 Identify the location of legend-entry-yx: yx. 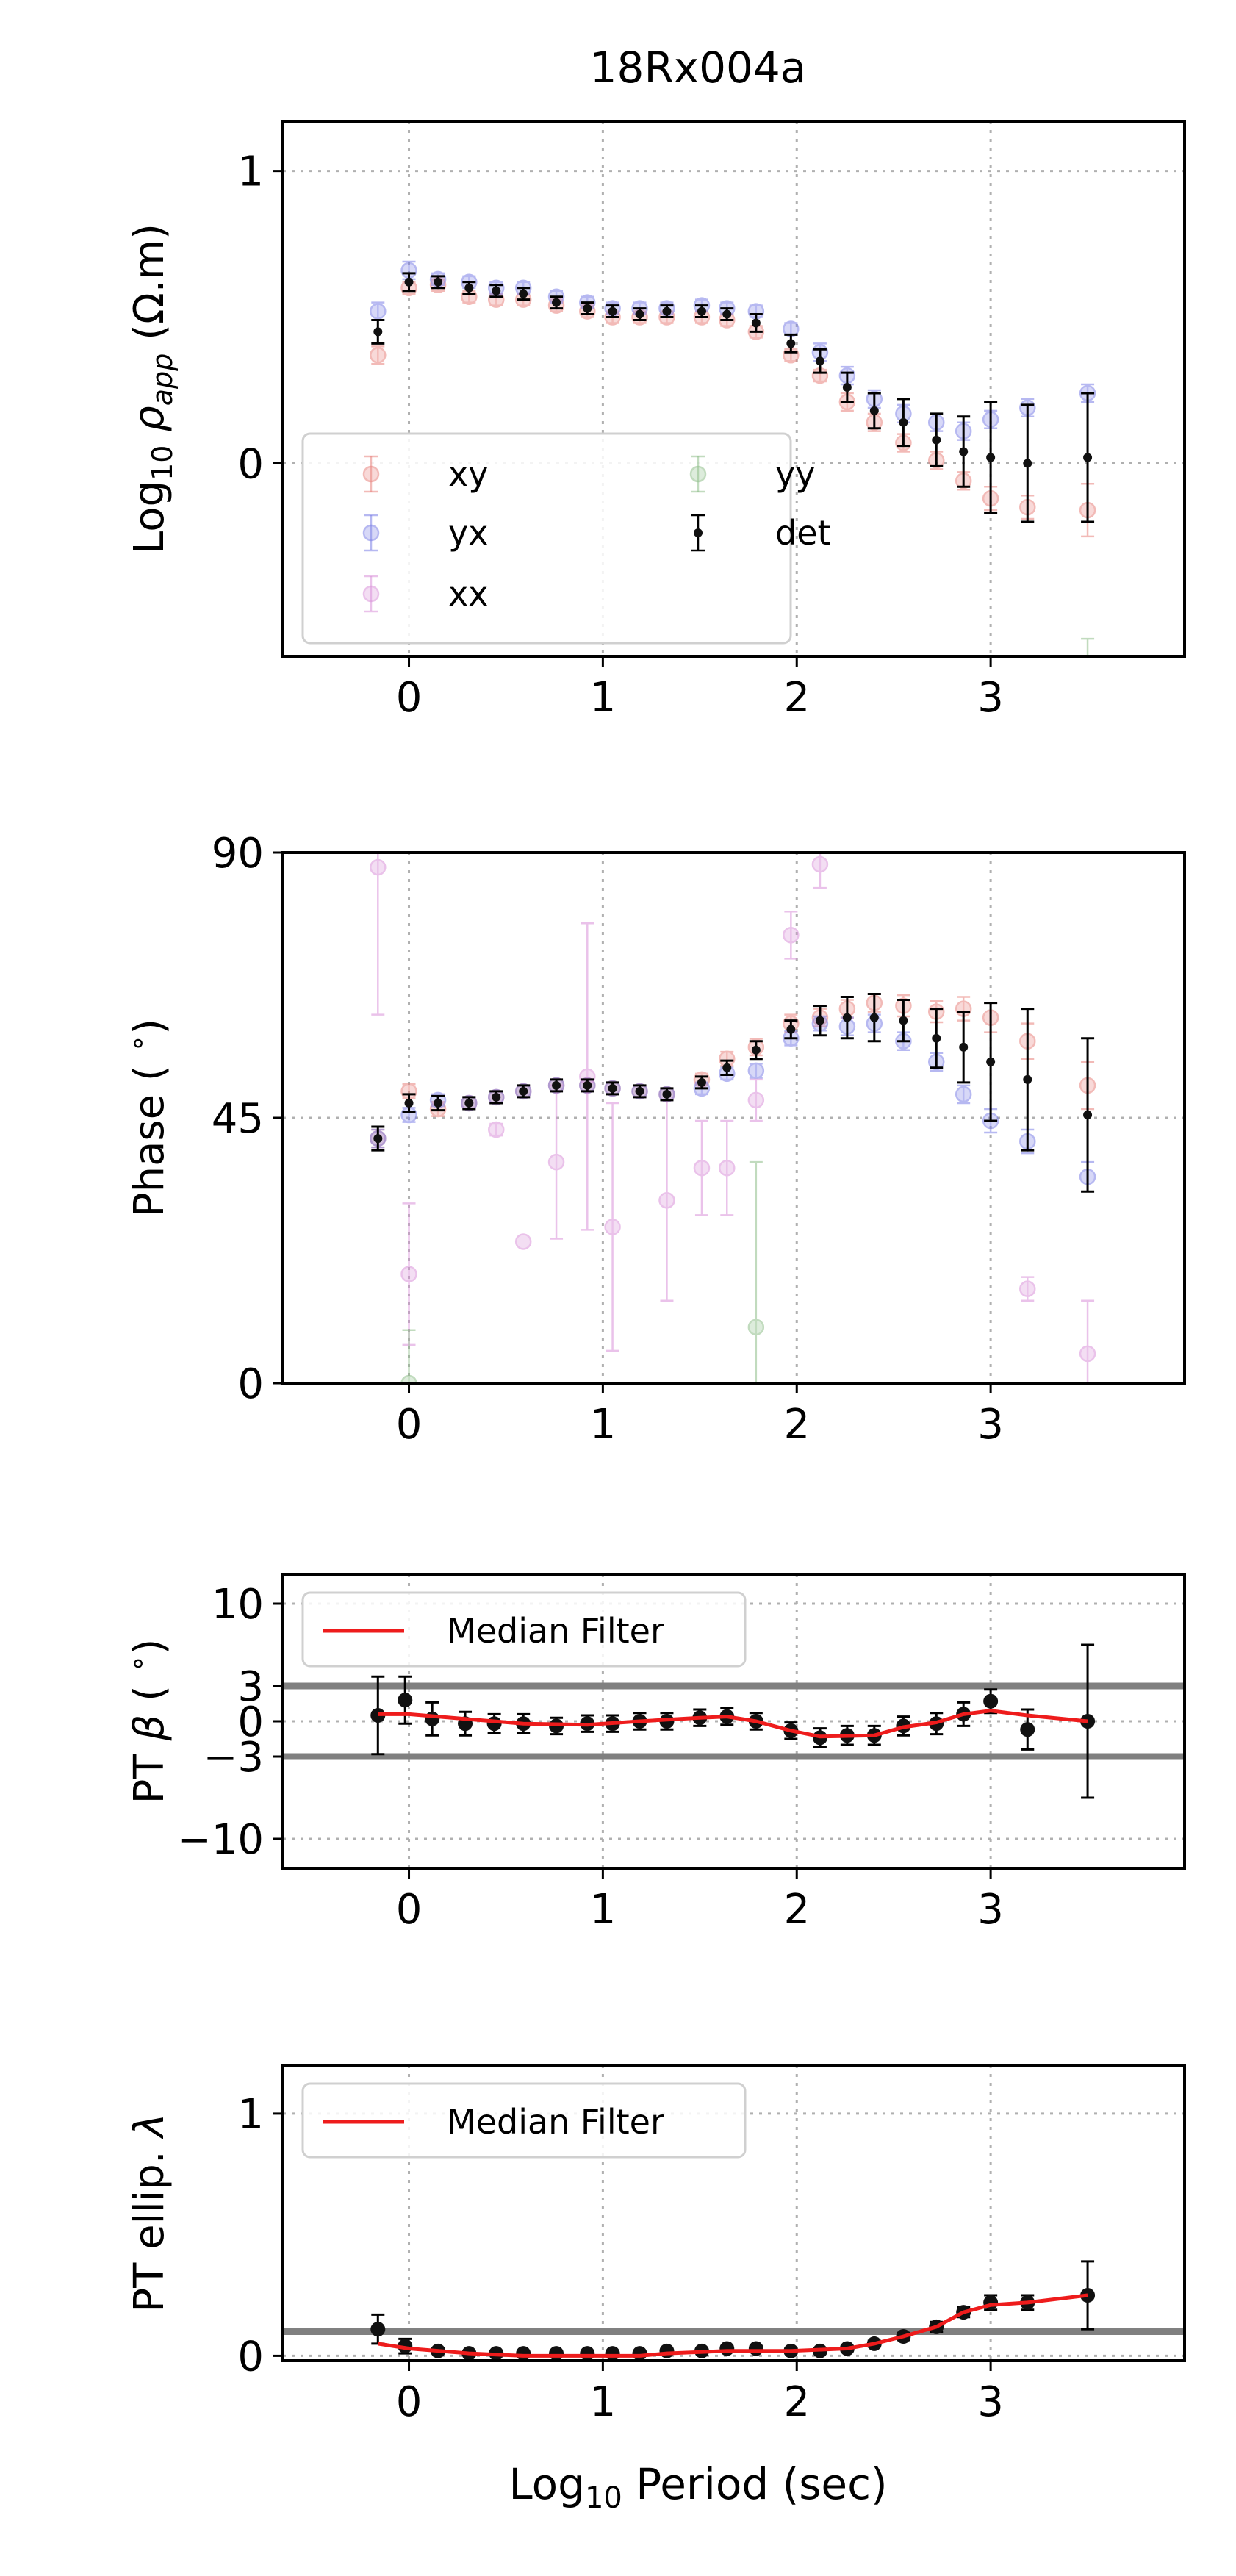
(425, 533).